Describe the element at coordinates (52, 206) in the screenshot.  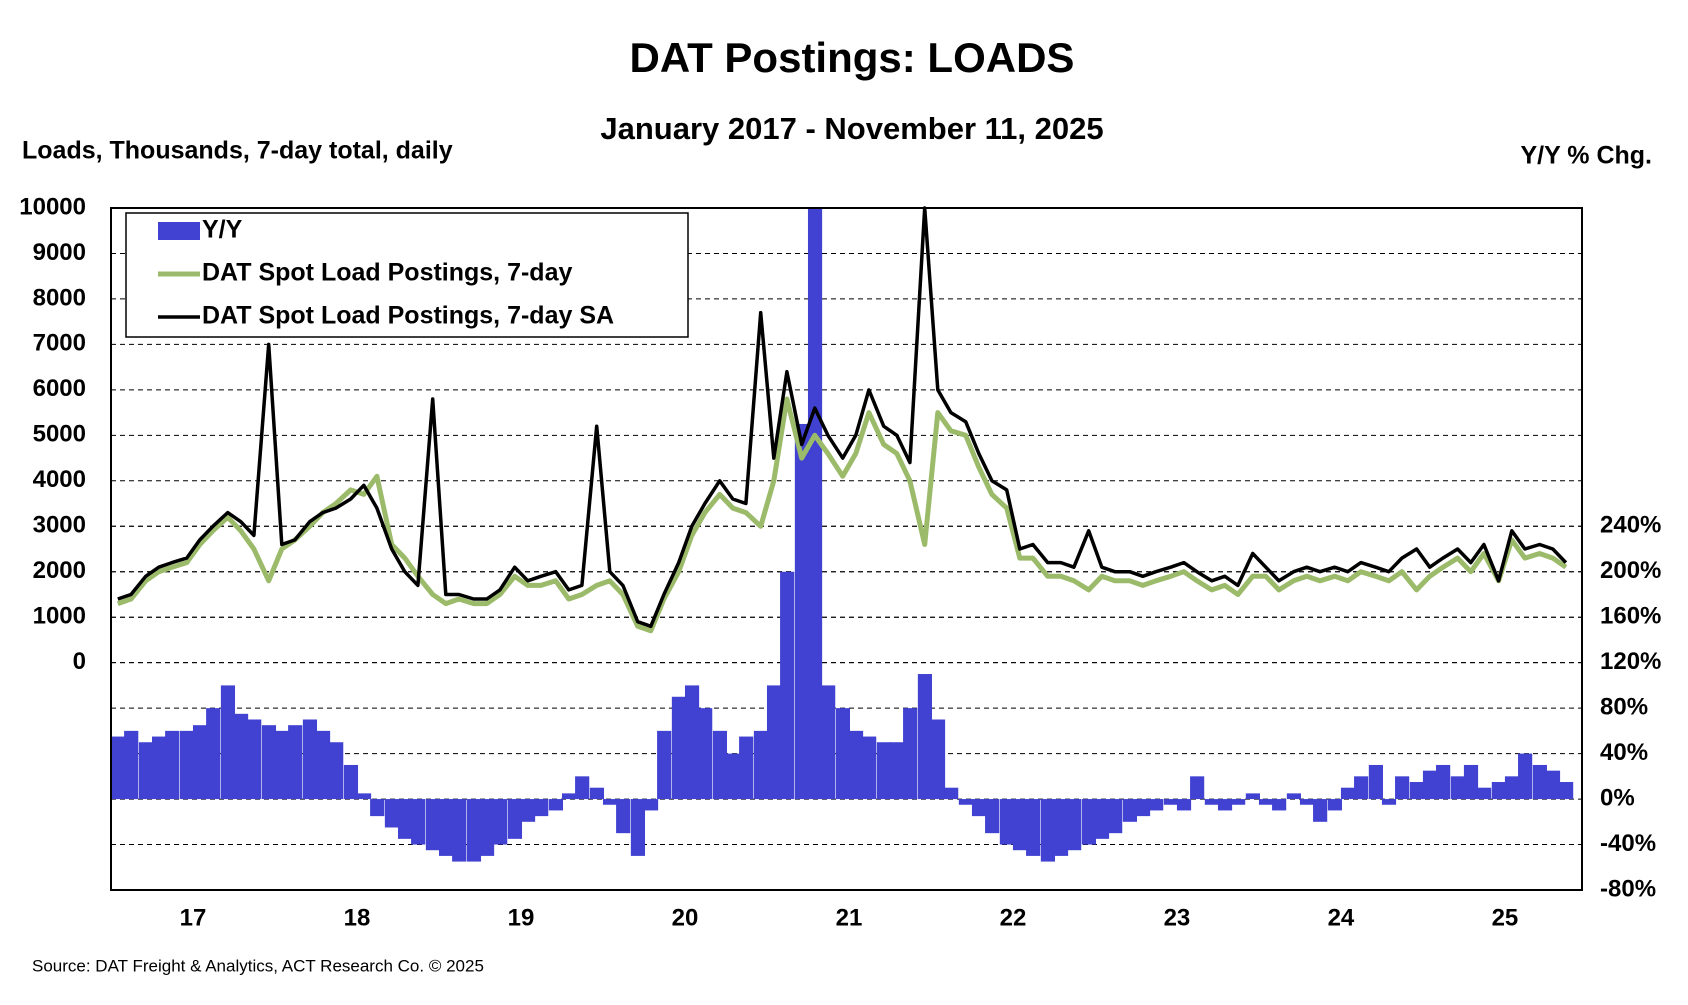
I see `y-tick-label: 10000` at that location.